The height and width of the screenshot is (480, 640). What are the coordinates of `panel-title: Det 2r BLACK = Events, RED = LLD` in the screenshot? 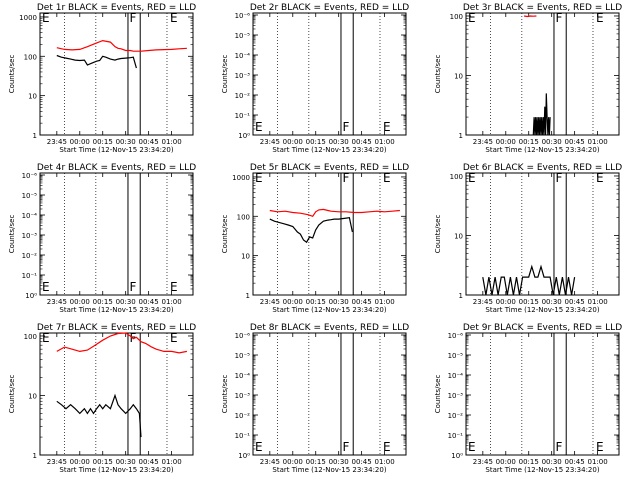 It's located at (329, 8).